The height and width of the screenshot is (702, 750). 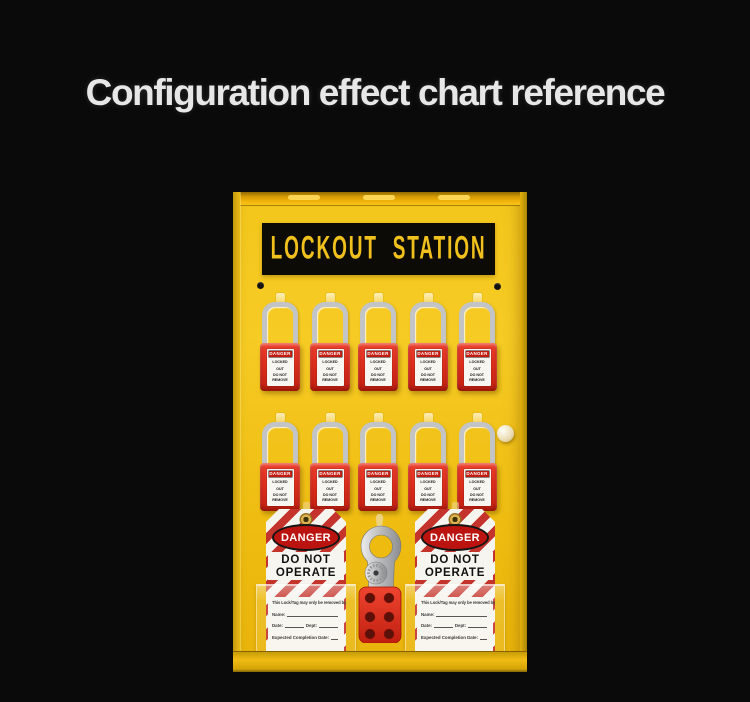 What do you see at coordinates (380, 661) in the screenshot?
I see `board-bottom-rail` at bounding box center [380, 661].